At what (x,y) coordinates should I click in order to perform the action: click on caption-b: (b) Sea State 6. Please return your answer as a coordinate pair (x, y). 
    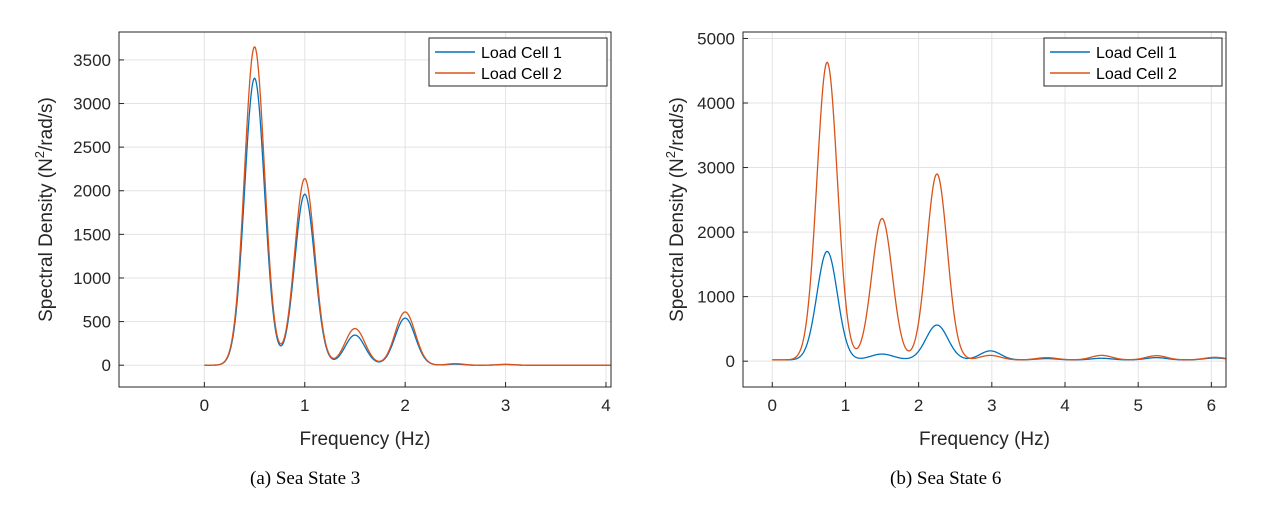
    Looking at the image, I should click on (946, 478).